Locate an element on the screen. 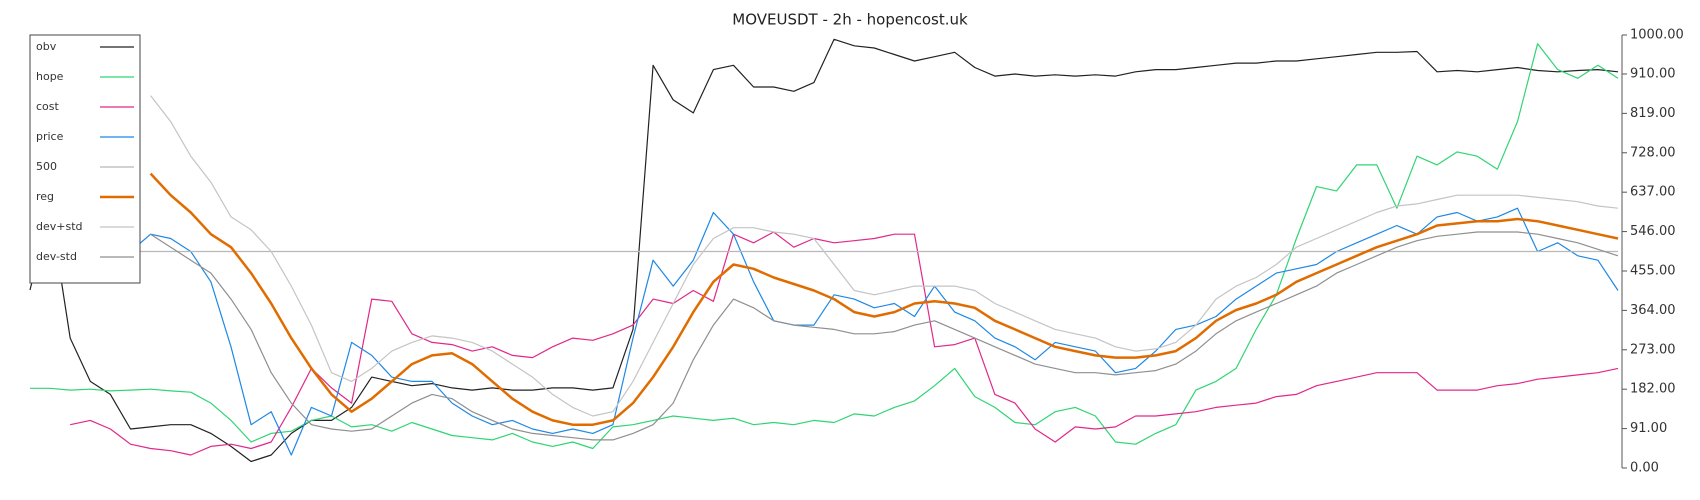 The height and width of the screenshot is (500, 1700). y-tick-label: 1000.00 is located at coordinates (1657, 35).